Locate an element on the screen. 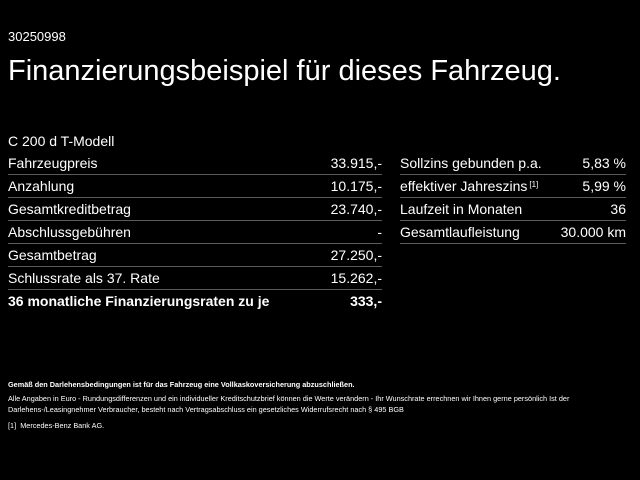 This screenshot has width=640, height=480. table-row: Anzahlung 10.175,- is located at coordinates (195, 186).